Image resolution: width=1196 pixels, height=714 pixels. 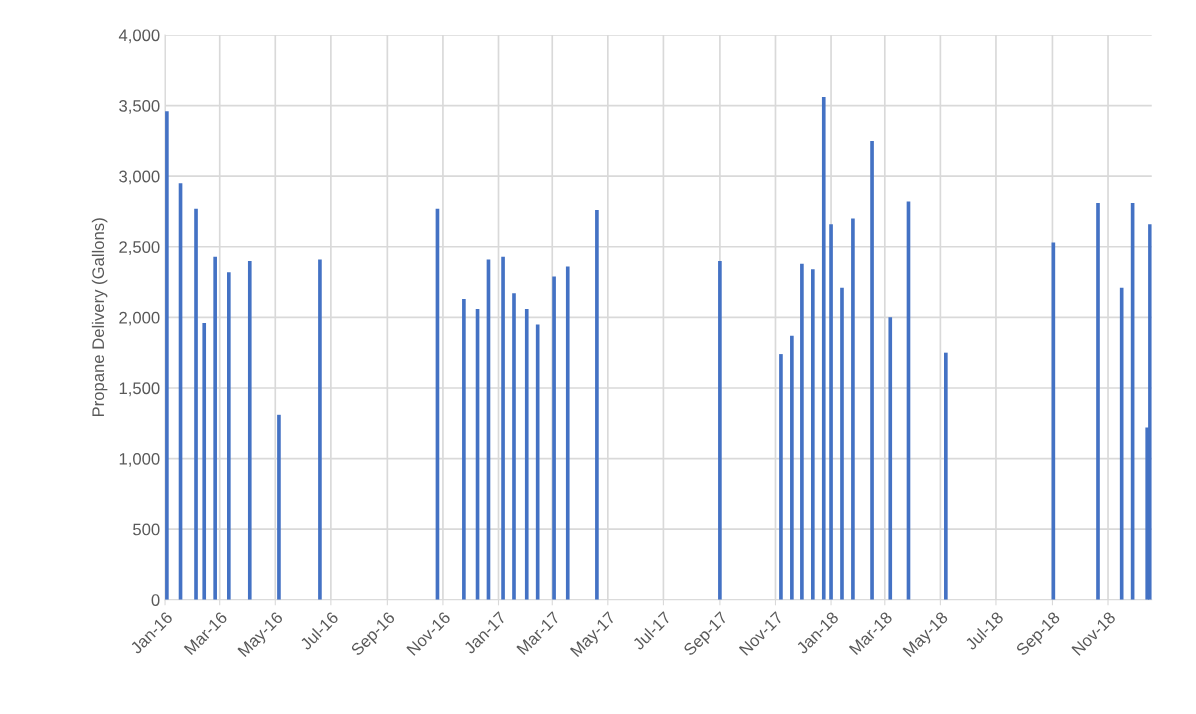 I want to click on y-tick-label: 2,000, so click(x=139, y=318).